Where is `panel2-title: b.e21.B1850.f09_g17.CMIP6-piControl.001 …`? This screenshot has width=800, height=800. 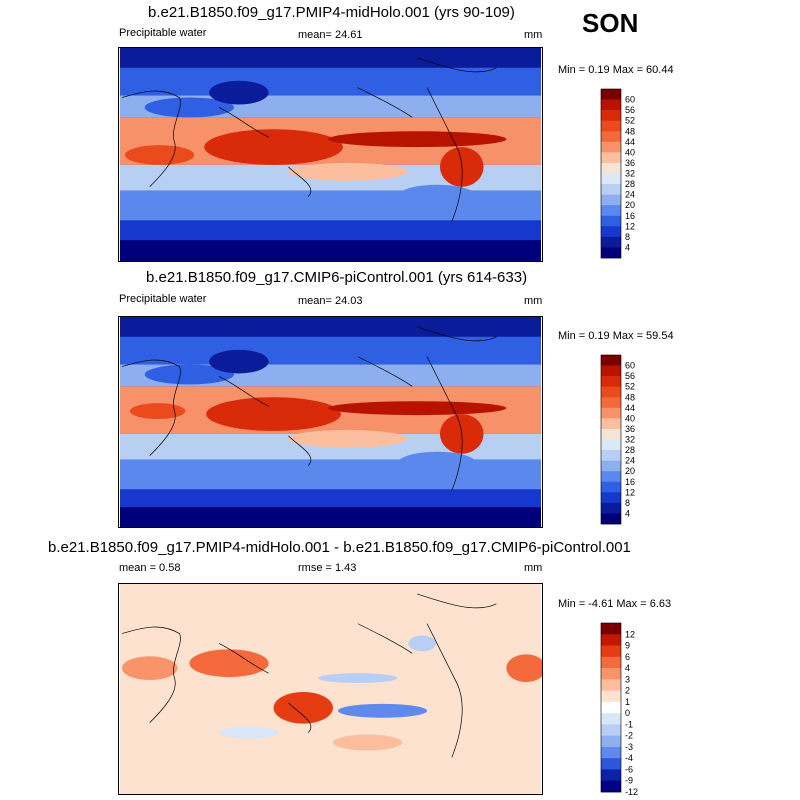
panel2-title: b.e21.B1850.f09_g17.CMIP6-piControl.001 … is located at coordinates (337, 277).